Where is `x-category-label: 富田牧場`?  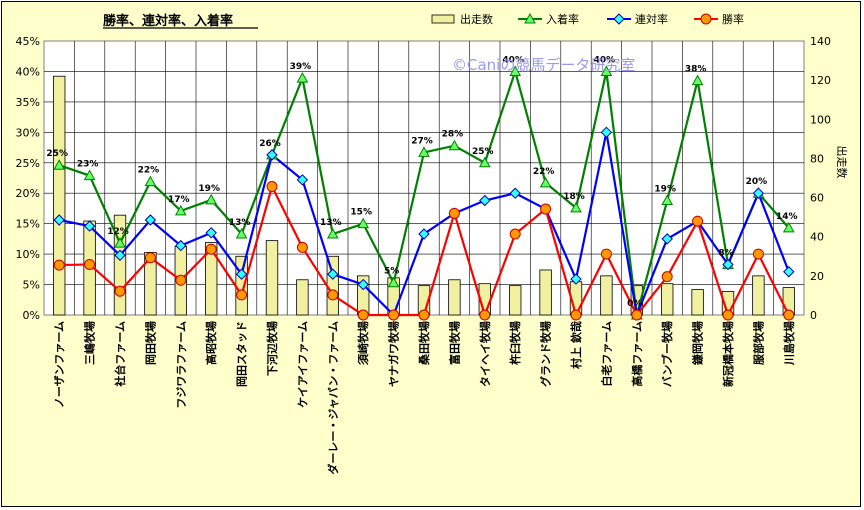
x-category-label: 富田牧場 is located at coordinates (454, 343).